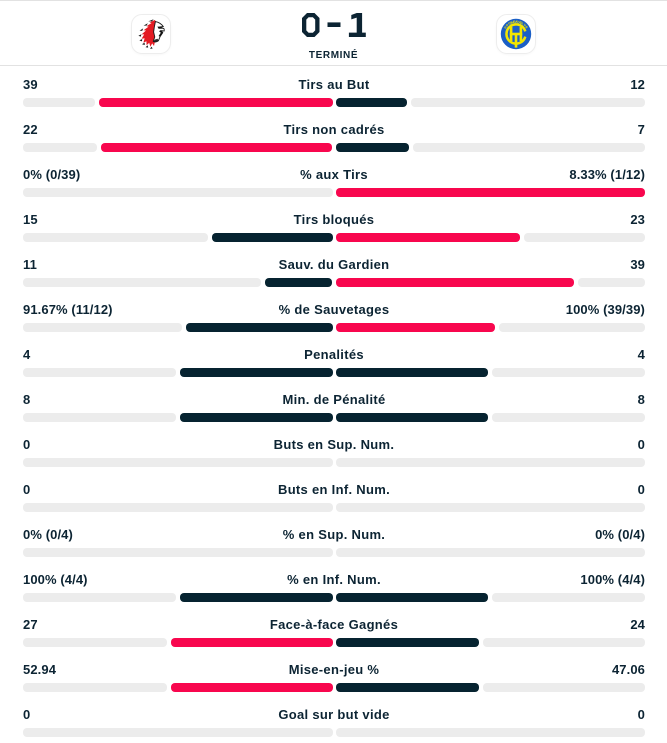  What do you see at coordinates (637, 264) in the screenshot?
I see `away-stat-value: 39` at bounding box center [637, 264].